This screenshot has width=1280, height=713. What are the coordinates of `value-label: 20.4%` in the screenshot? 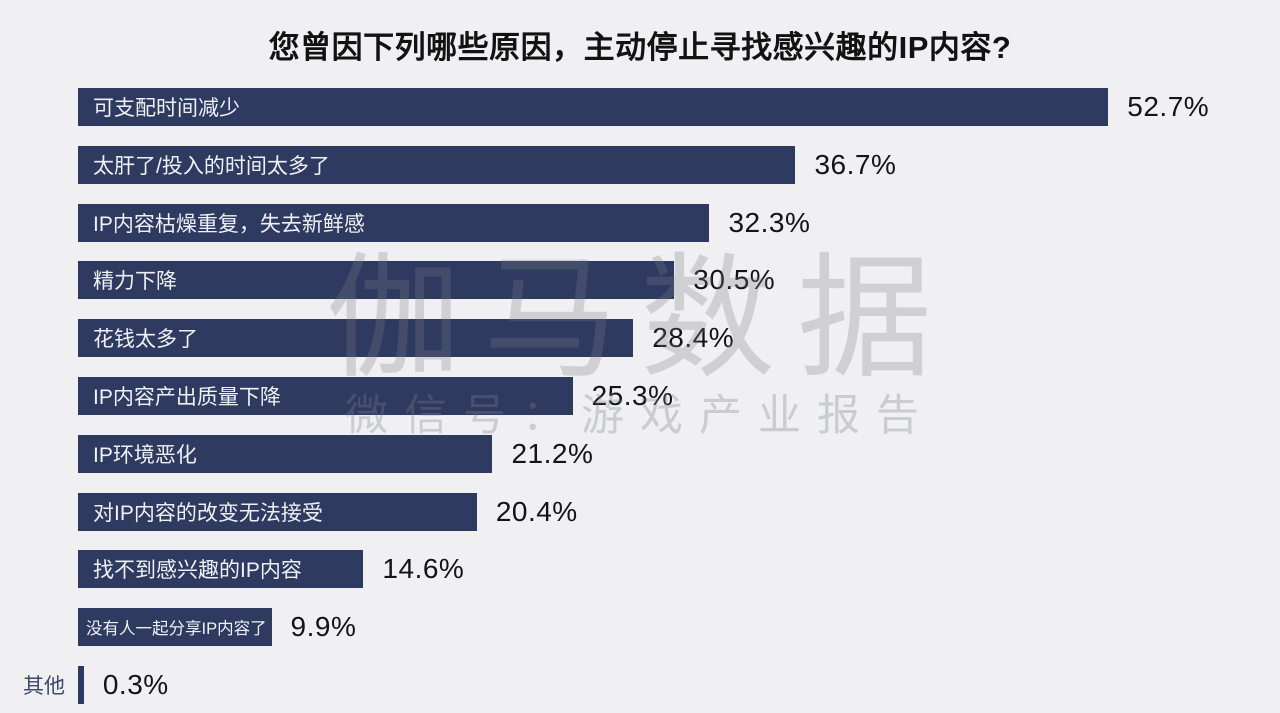 It's located at (536, 511).